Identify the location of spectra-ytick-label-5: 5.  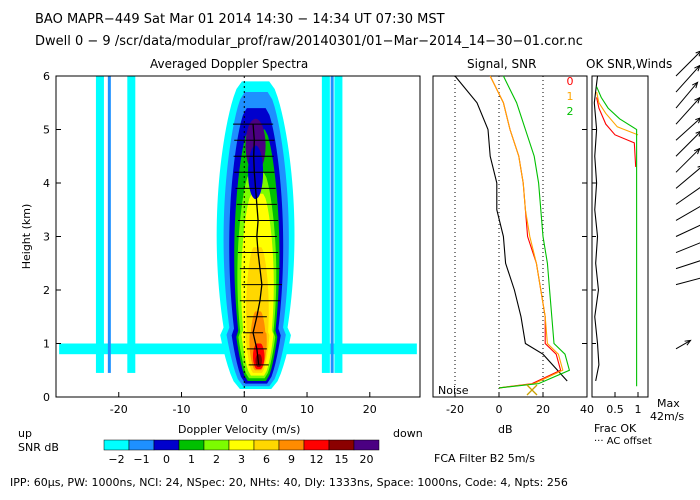
(46, 130).